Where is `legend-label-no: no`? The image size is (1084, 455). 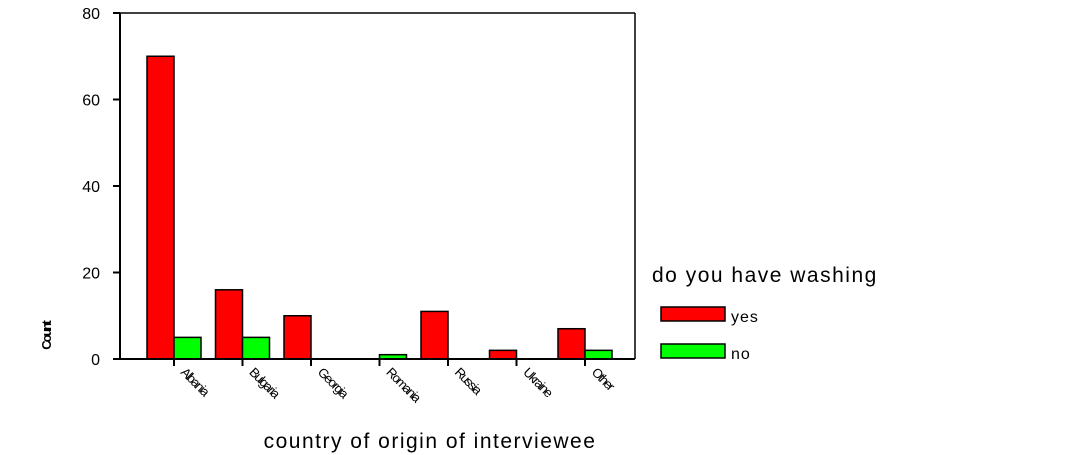 legend-label-no: no is located at coordinates (741, 354).